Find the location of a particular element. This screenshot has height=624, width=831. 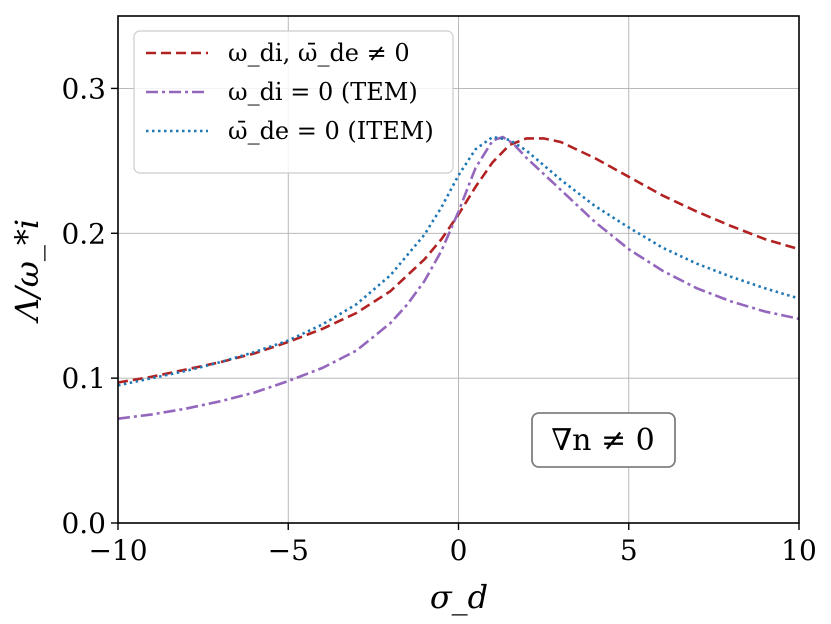

legend-label-3: ω̄_de = 0 (ITEM) is located at coordinates (331, 131).